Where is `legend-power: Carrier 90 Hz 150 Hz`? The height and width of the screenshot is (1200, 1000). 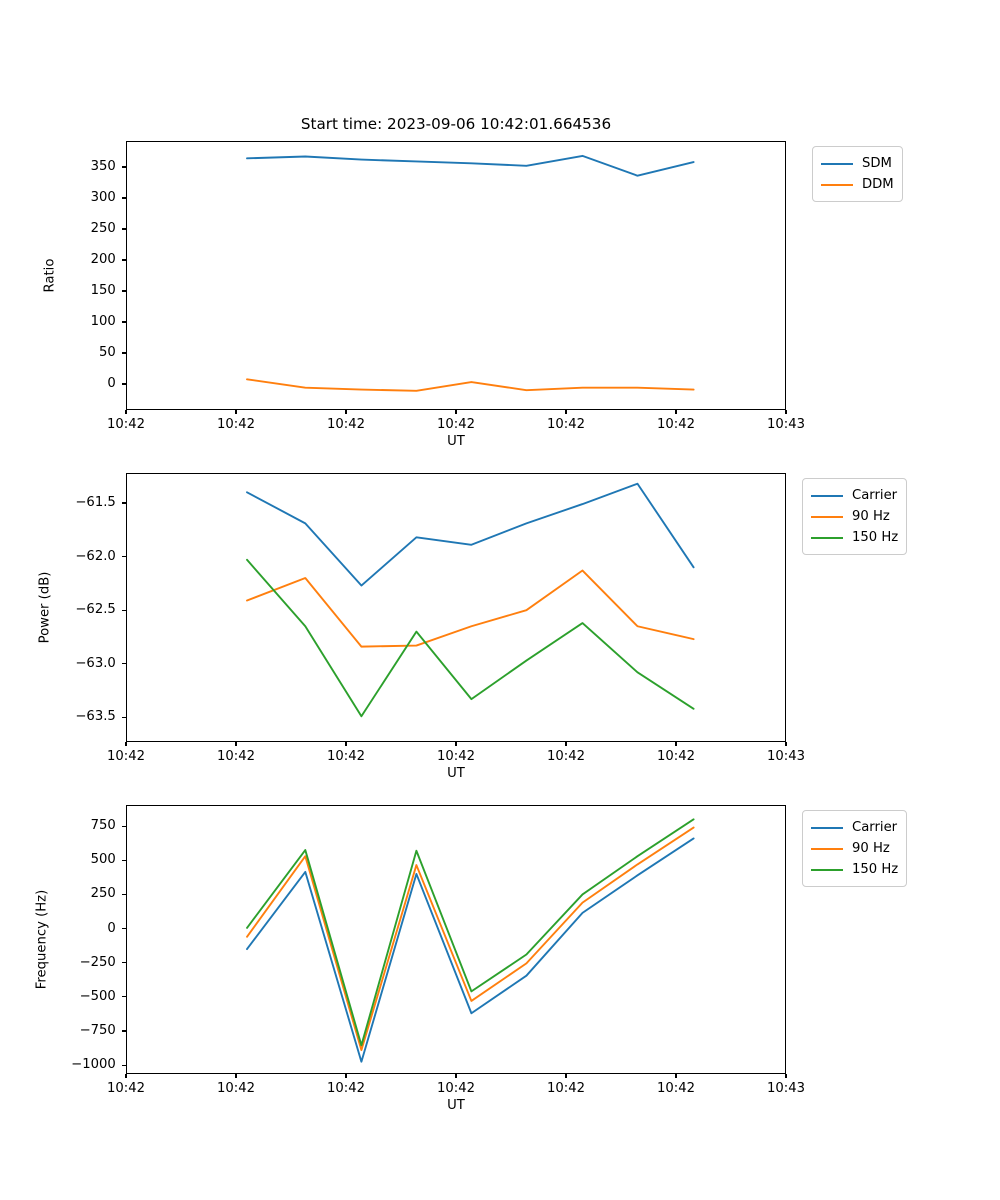 legend-power: Carrier 90 Hz 150 Hz is located at coordinates (855, 516).